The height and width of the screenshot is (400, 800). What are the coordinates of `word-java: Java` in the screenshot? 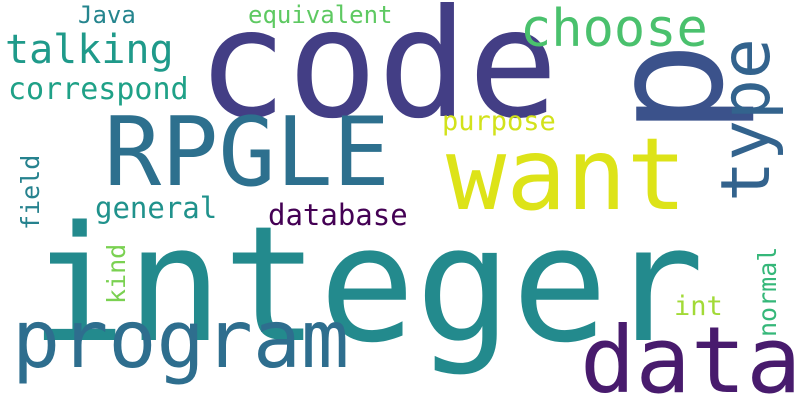 It's located at (107, 15).